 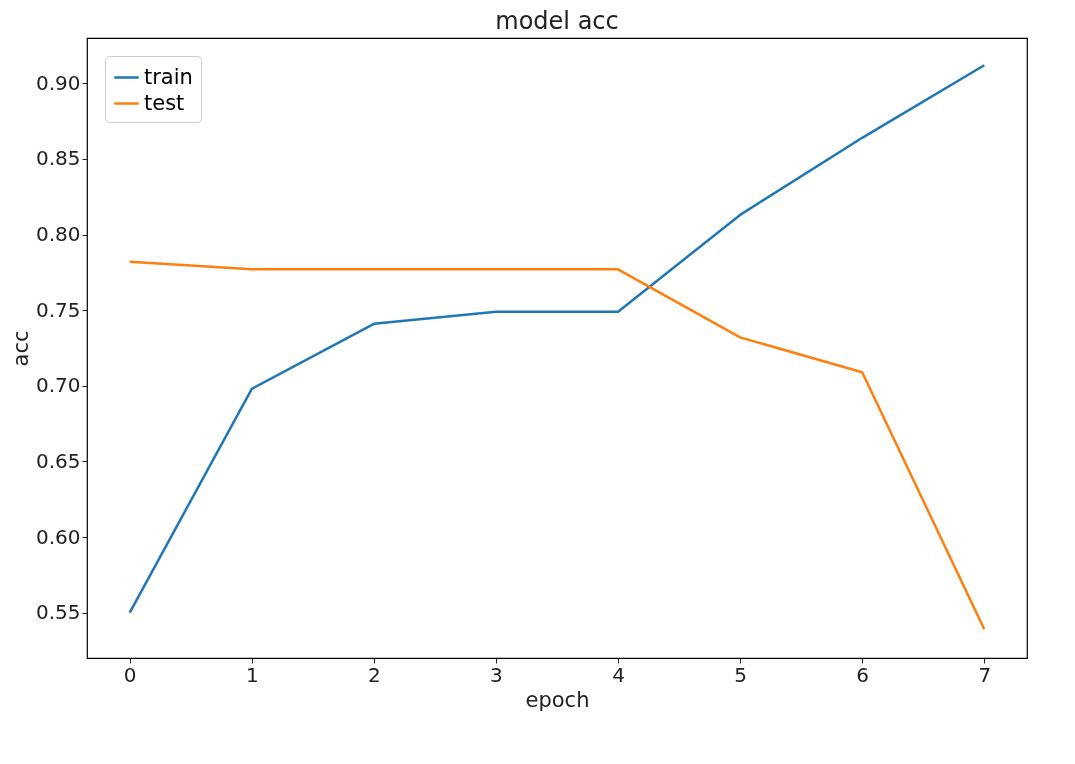 I want to click on y-tick-label: 0.70, so click(x=58, y=385).